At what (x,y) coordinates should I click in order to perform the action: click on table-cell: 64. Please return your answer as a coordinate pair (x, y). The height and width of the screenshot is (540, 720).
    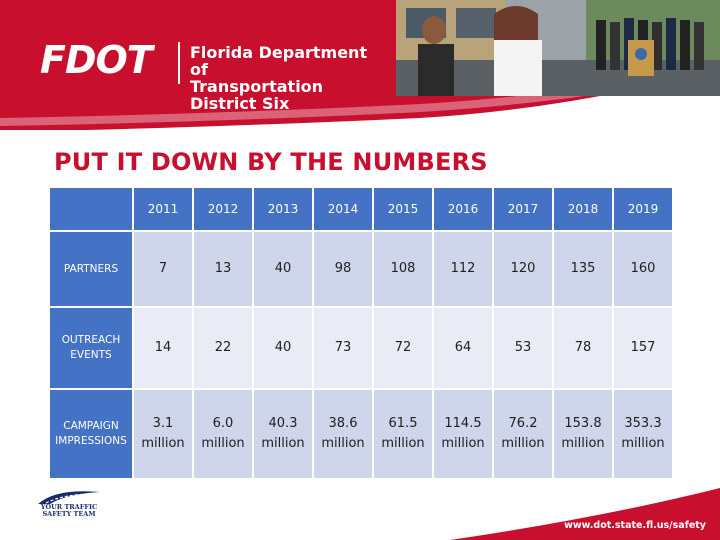
    Looking at the image, I should click on (463, 348).